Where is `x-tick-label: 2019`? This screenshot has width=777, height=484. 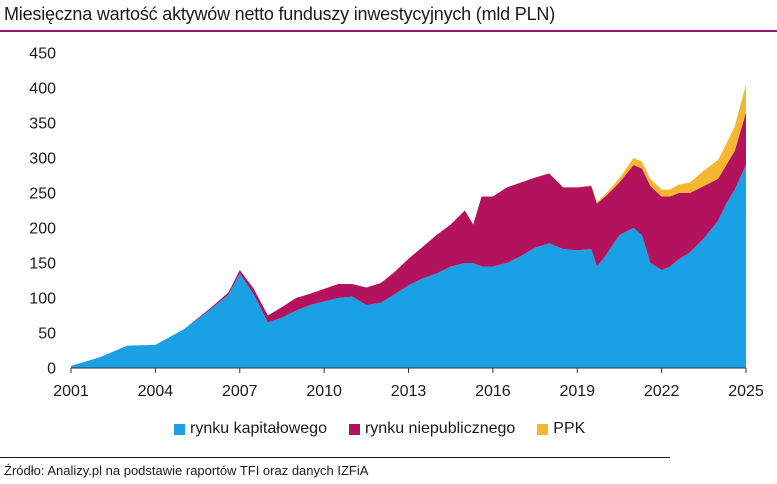
x-tick-label: 2019 is located at coordinates (577, 391).